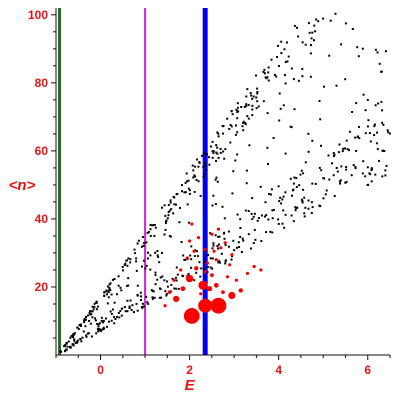 Image resolution: width=400 pixels, height=400 pixels. Describe the element at coordinates (42, 151) in the screenshot. I see `y-tick-label: 60` at that location.